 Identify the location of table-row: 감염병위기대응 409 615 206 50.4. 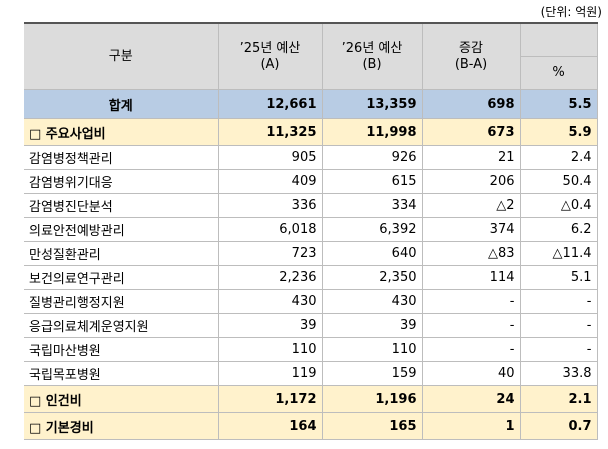
(311, 181).